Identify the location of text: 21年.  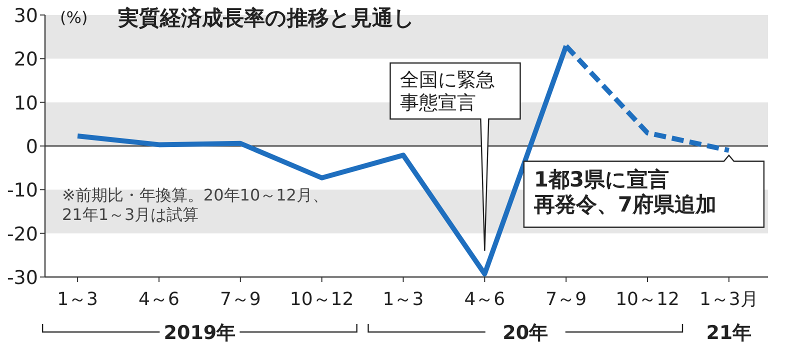
(729, 333).